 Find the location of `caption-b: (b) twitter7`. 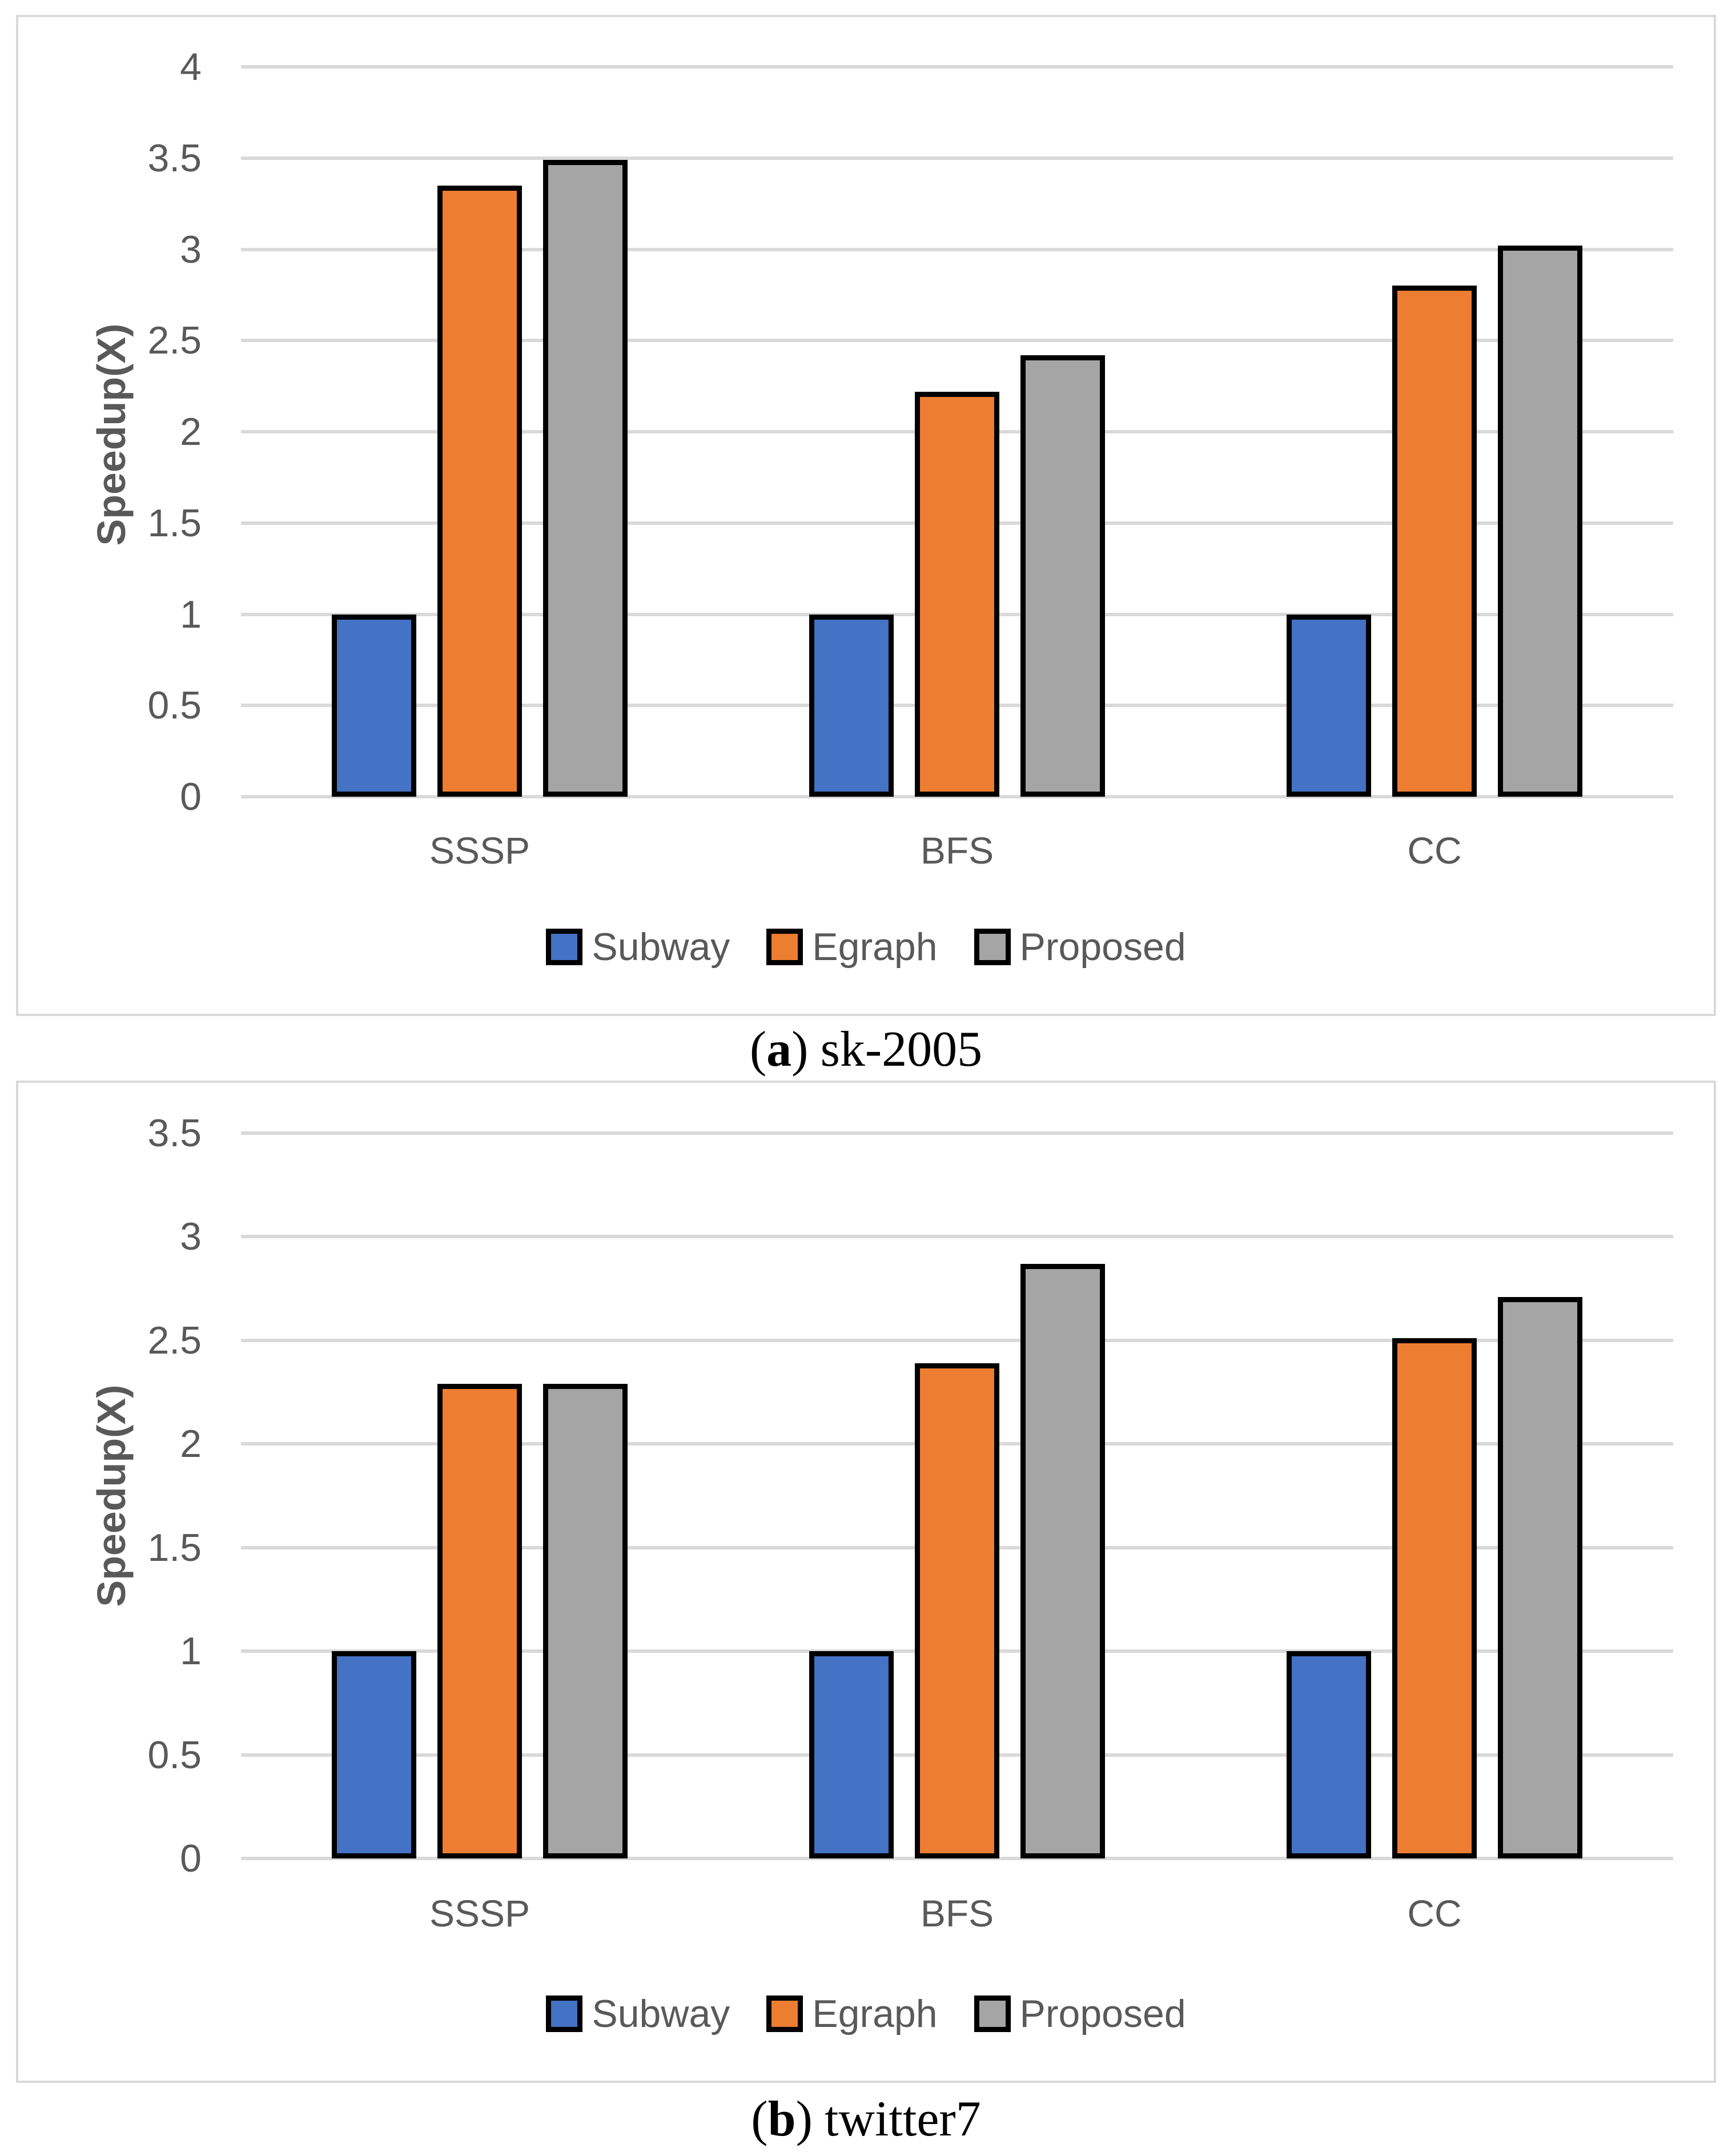

caption-b: (b) twitter7 is located at coordinates (866, 2119).